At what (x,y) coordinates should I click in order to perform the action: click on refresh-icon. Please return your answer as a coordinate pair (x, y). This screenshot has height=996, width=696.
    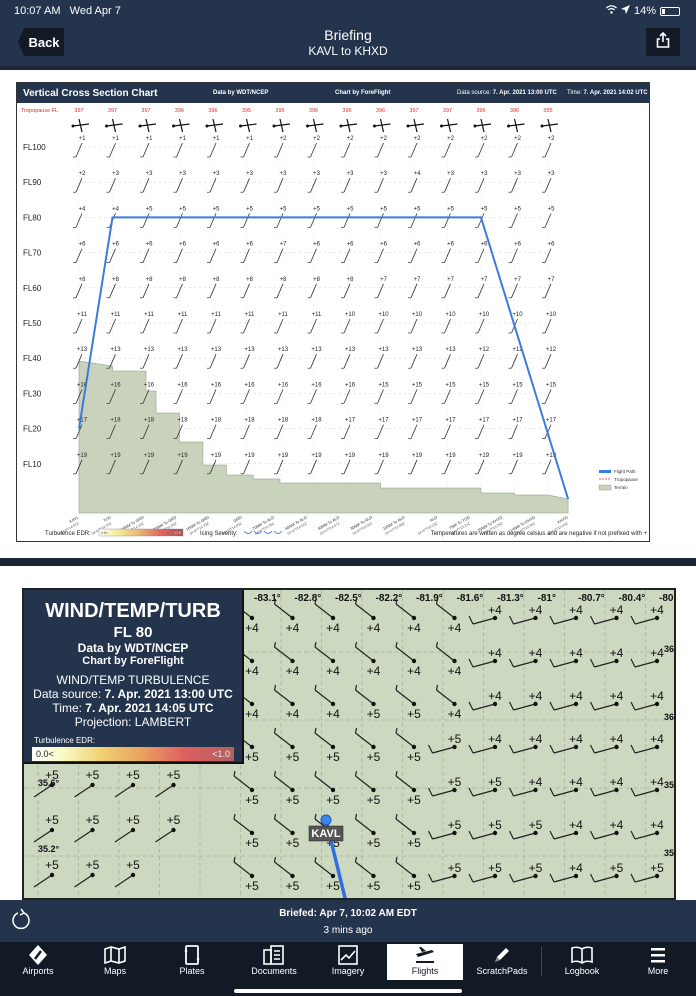
    Looking at the image, I should click on (21, 919).